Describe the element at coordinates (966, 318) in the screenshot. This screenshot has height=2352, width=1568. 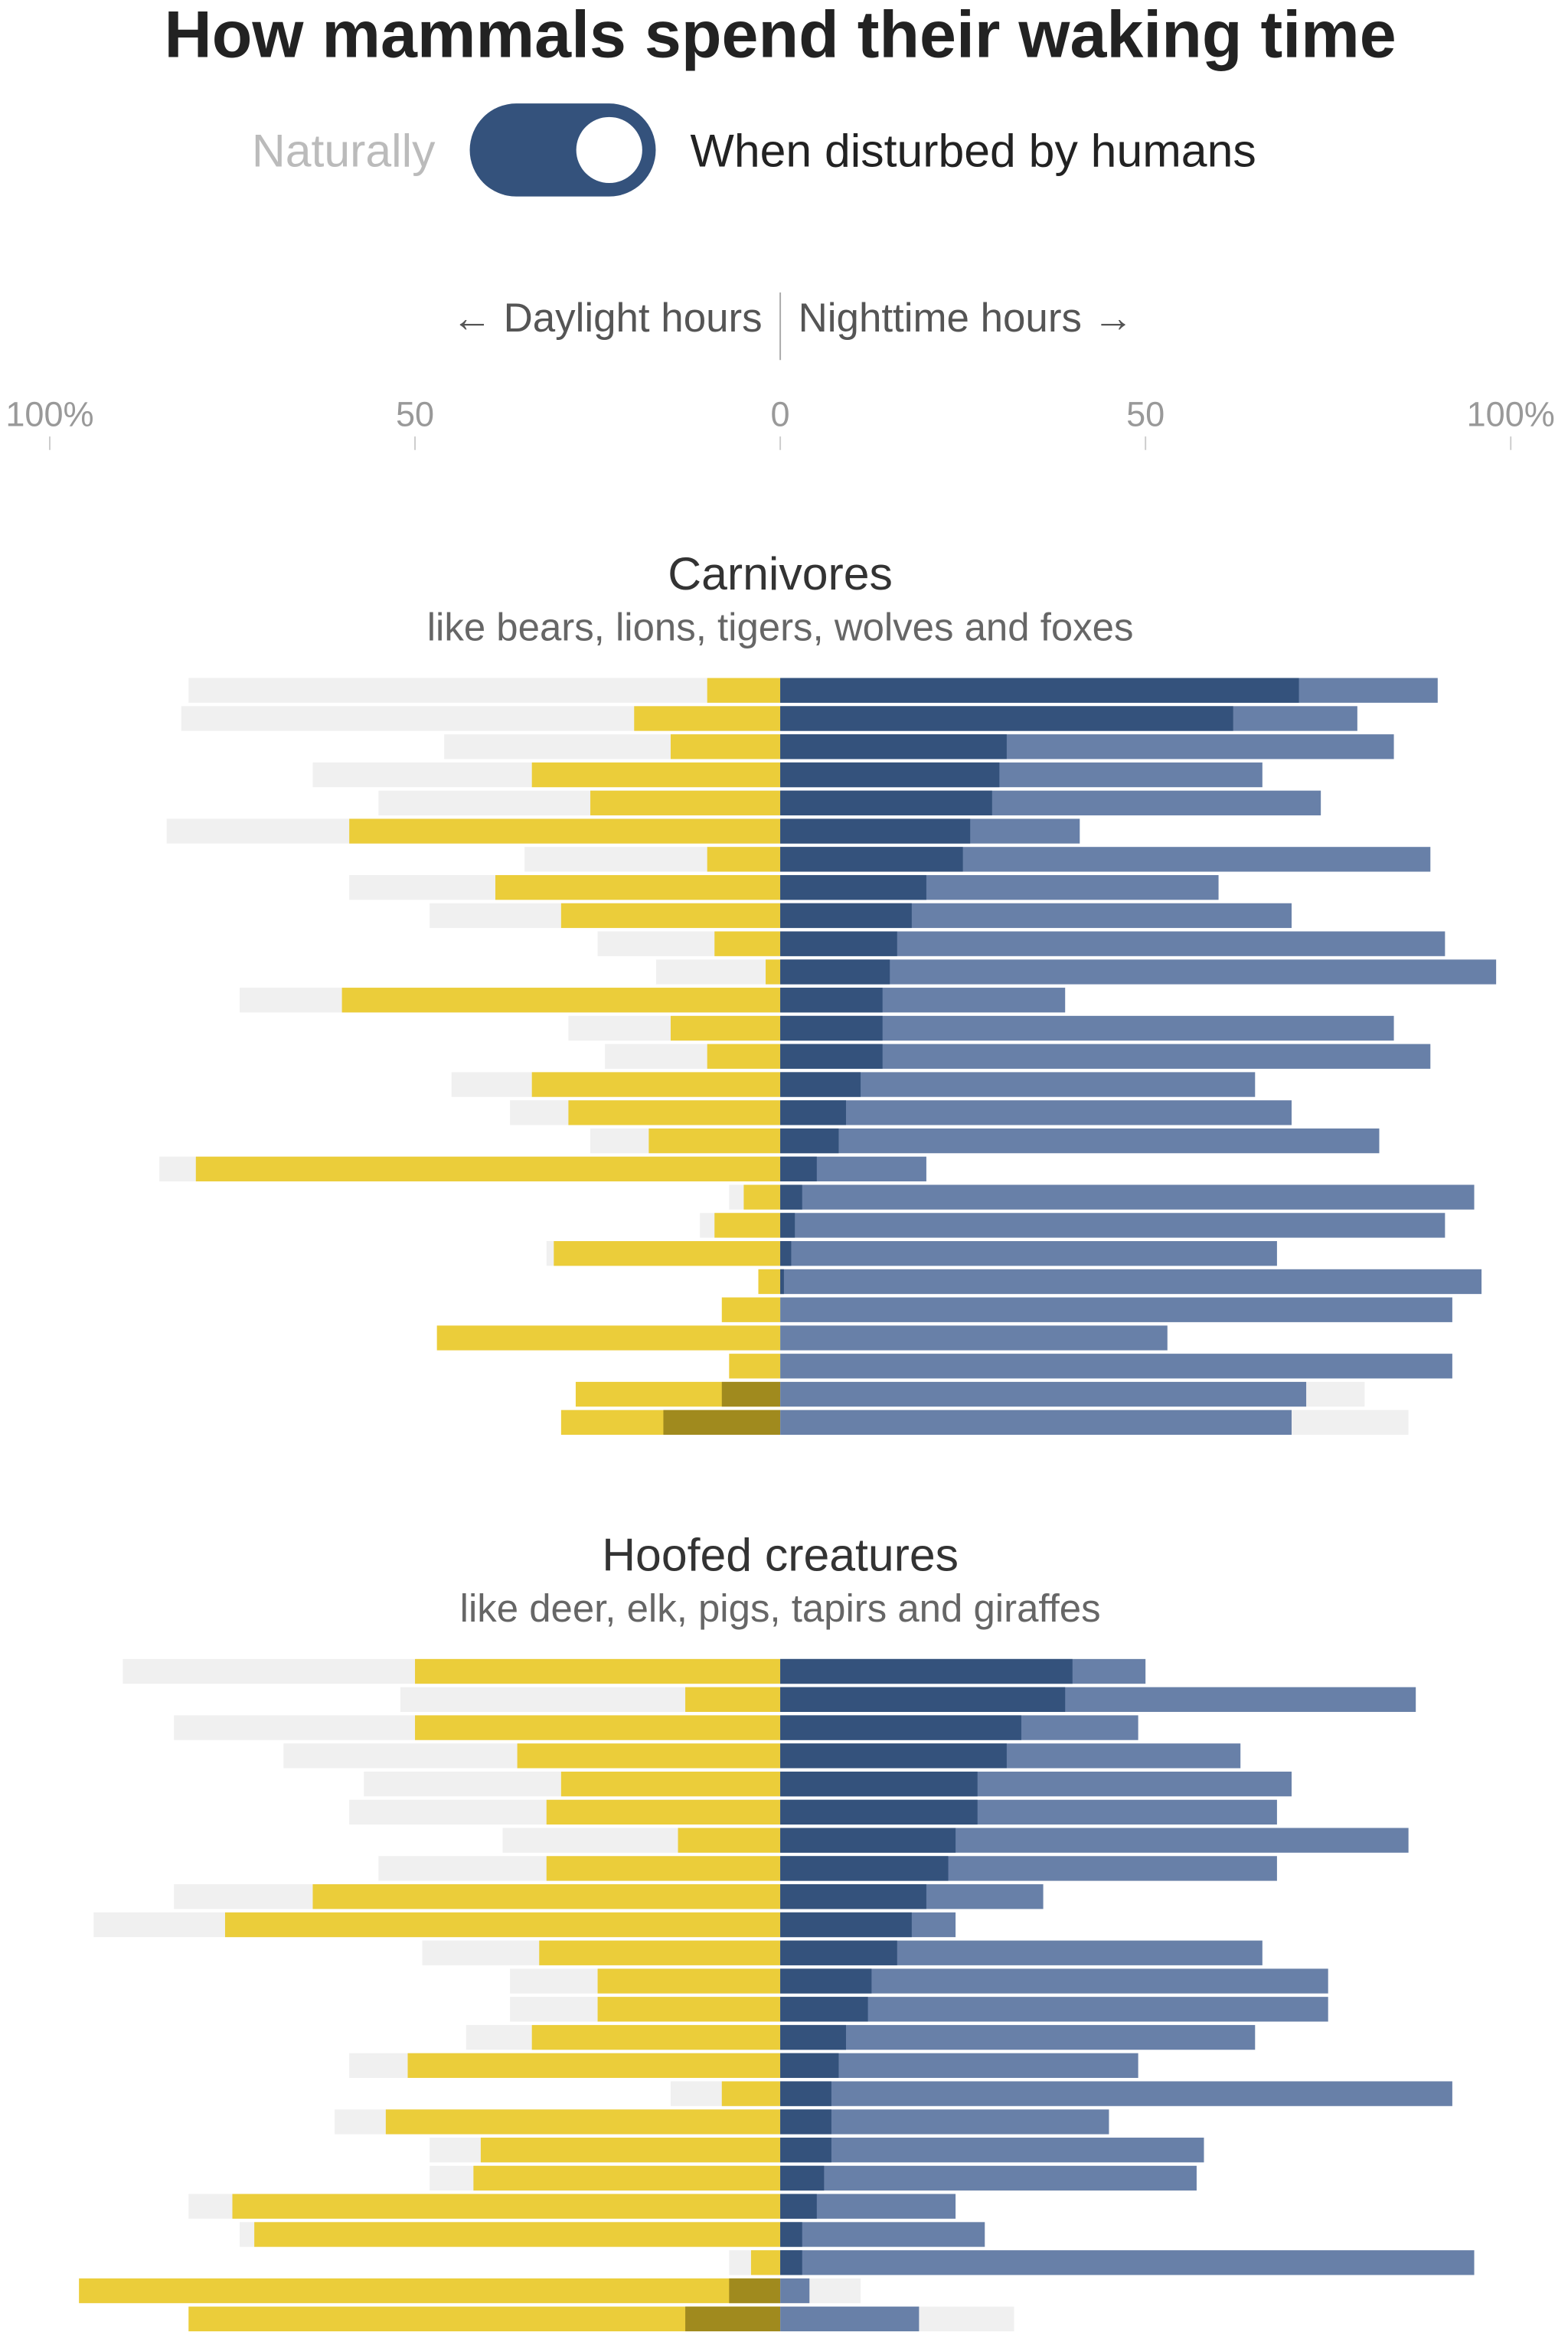
I see `axis-header-nighttime: Nighttime hours →` at that location.